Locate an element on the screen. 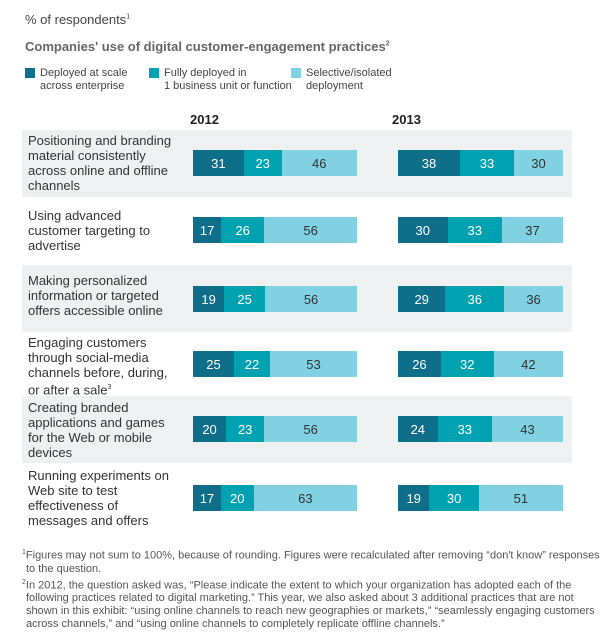 The width and height of the screenshot is (614, 641). legend-label: across enterprise is located at coordinates (82, 86).